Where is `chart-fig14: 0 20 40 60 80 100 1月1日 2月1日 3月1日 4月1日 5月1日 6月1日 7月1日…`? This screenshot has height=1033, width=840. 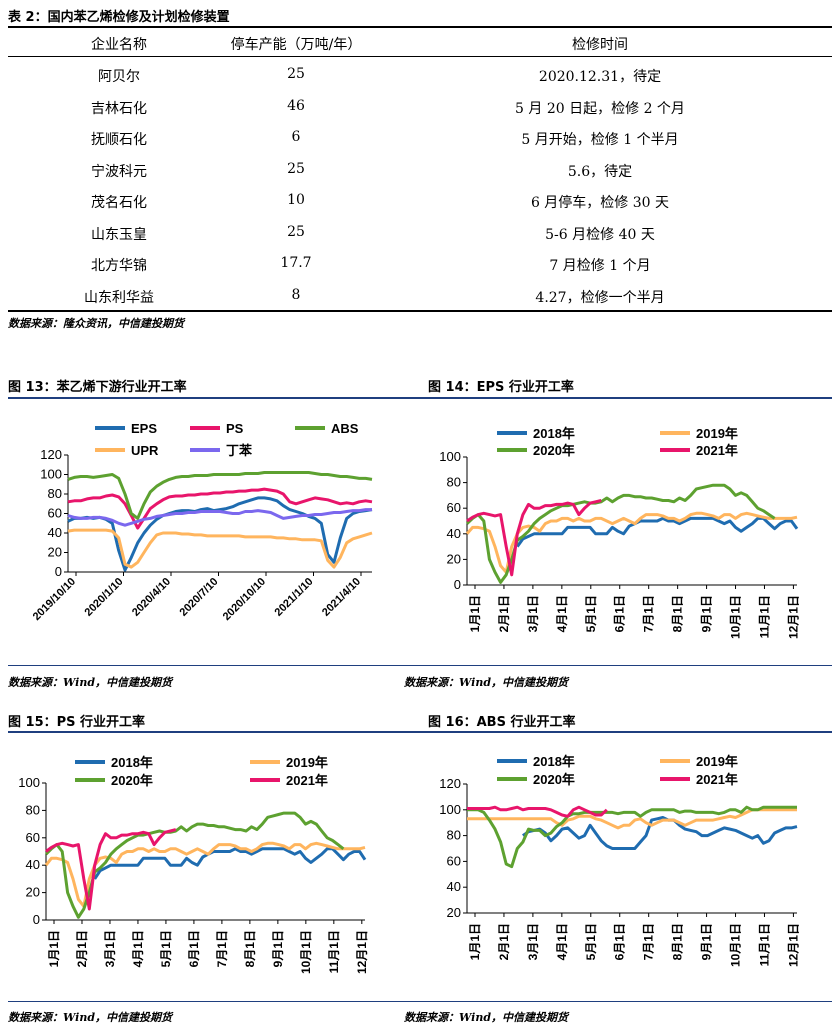 chart-fig14: 0 20 40 60 80 100 1月1日 2月1日 3月1日 4月1日 5月1日 6月1日 7月1日… is located at coordinates (619, 532).